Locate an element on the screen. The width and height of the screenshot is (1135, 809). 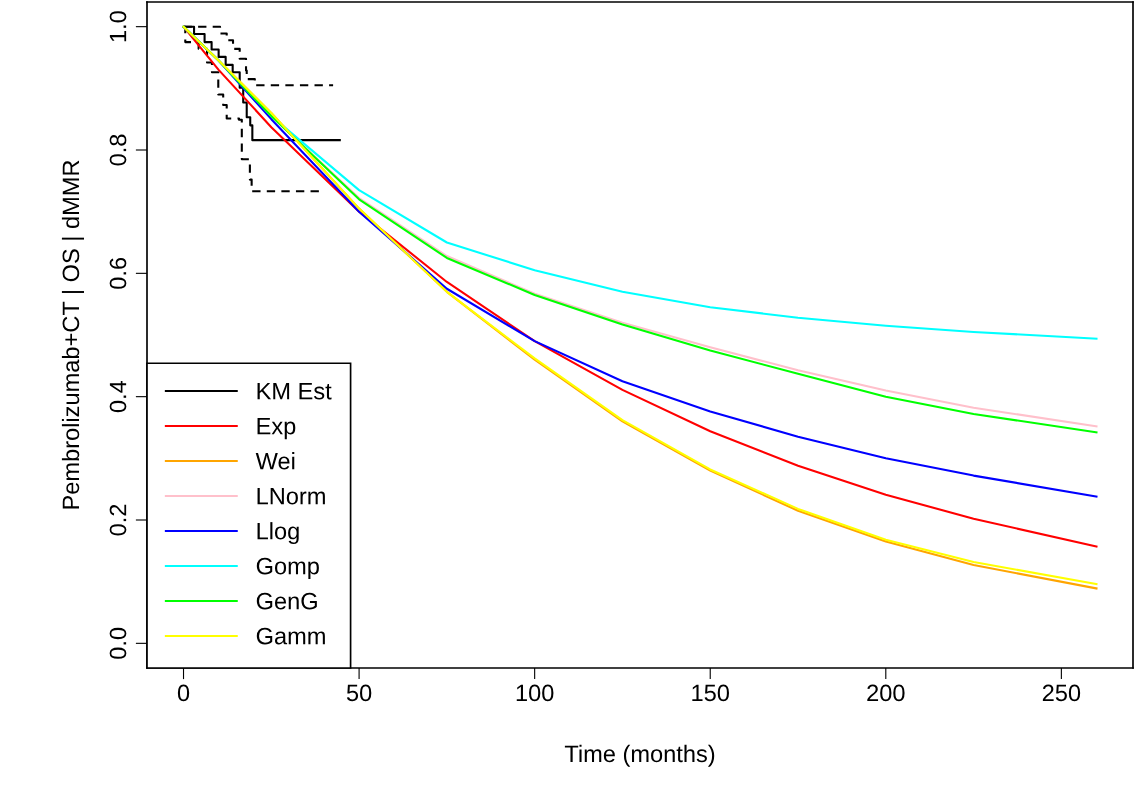
x-axis-title: Time (months) is located at coordinates (639, 755).